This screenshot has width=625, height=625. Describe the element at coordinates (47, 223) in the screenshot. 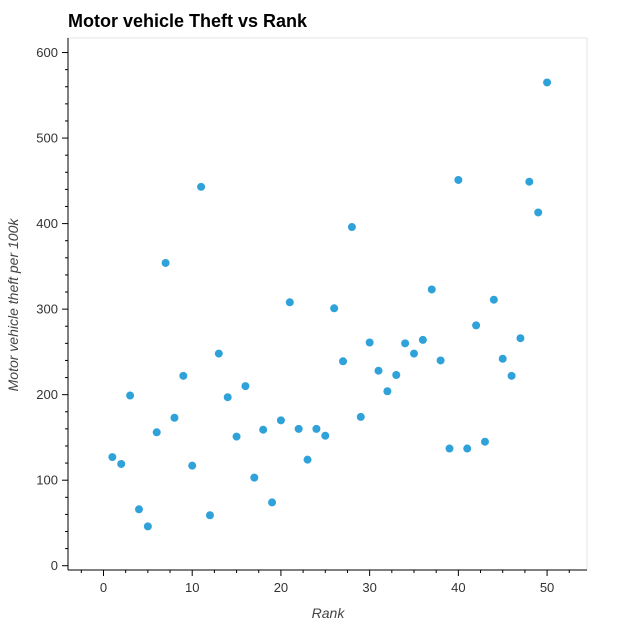

I see `y-tick-label: 400` at that location.